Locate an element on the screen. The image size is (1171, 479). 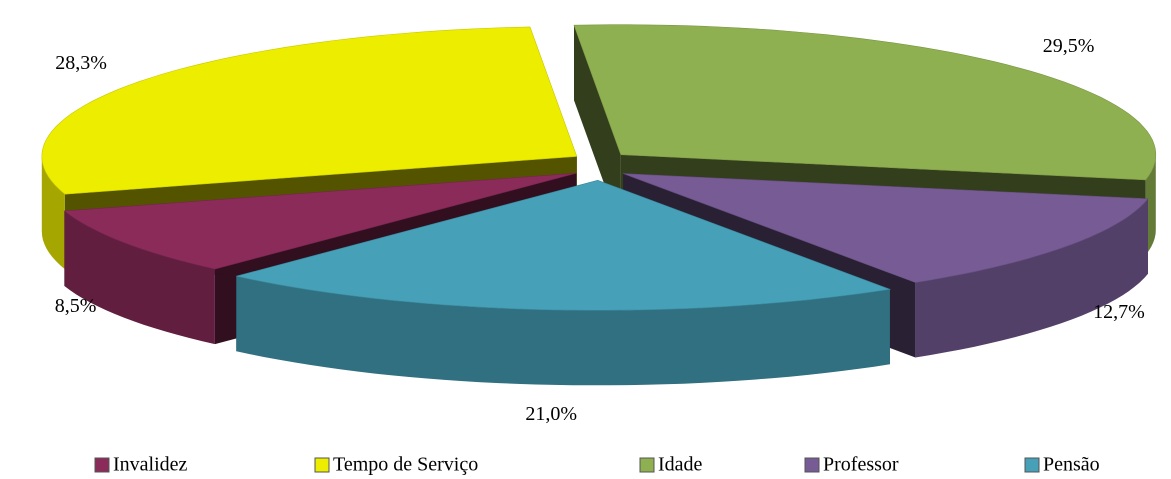
data-label: 28,3% is located at coordinates (81, 63).